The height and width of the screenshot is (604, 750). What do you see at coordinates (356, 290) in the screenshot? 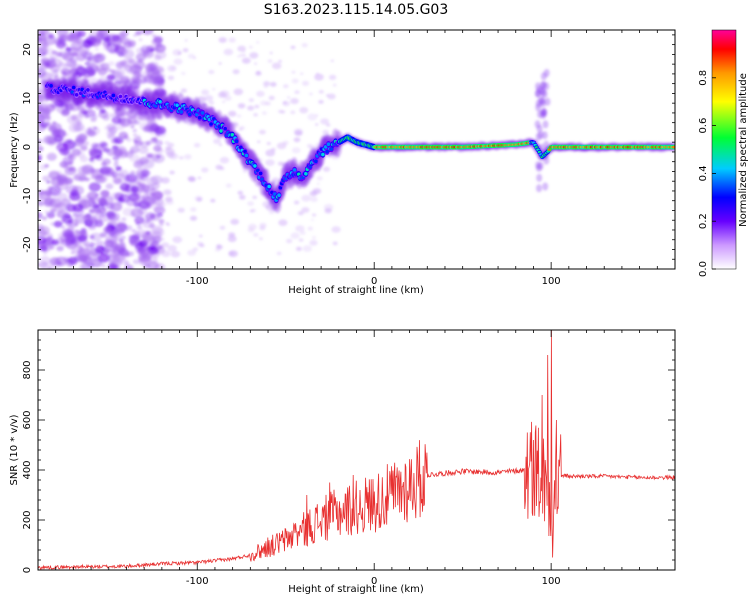
I see `spectrogram-x-axis-label: Height of straight line (km)` at bounding box center [356, 290].